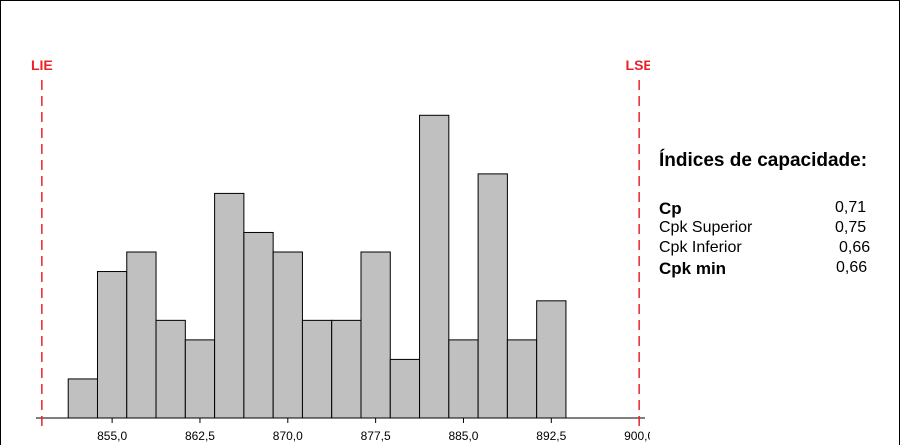 The height and width of the screenshot is (447, 902). I want to click on x-tick-label: 900,0, so click(637, 436).